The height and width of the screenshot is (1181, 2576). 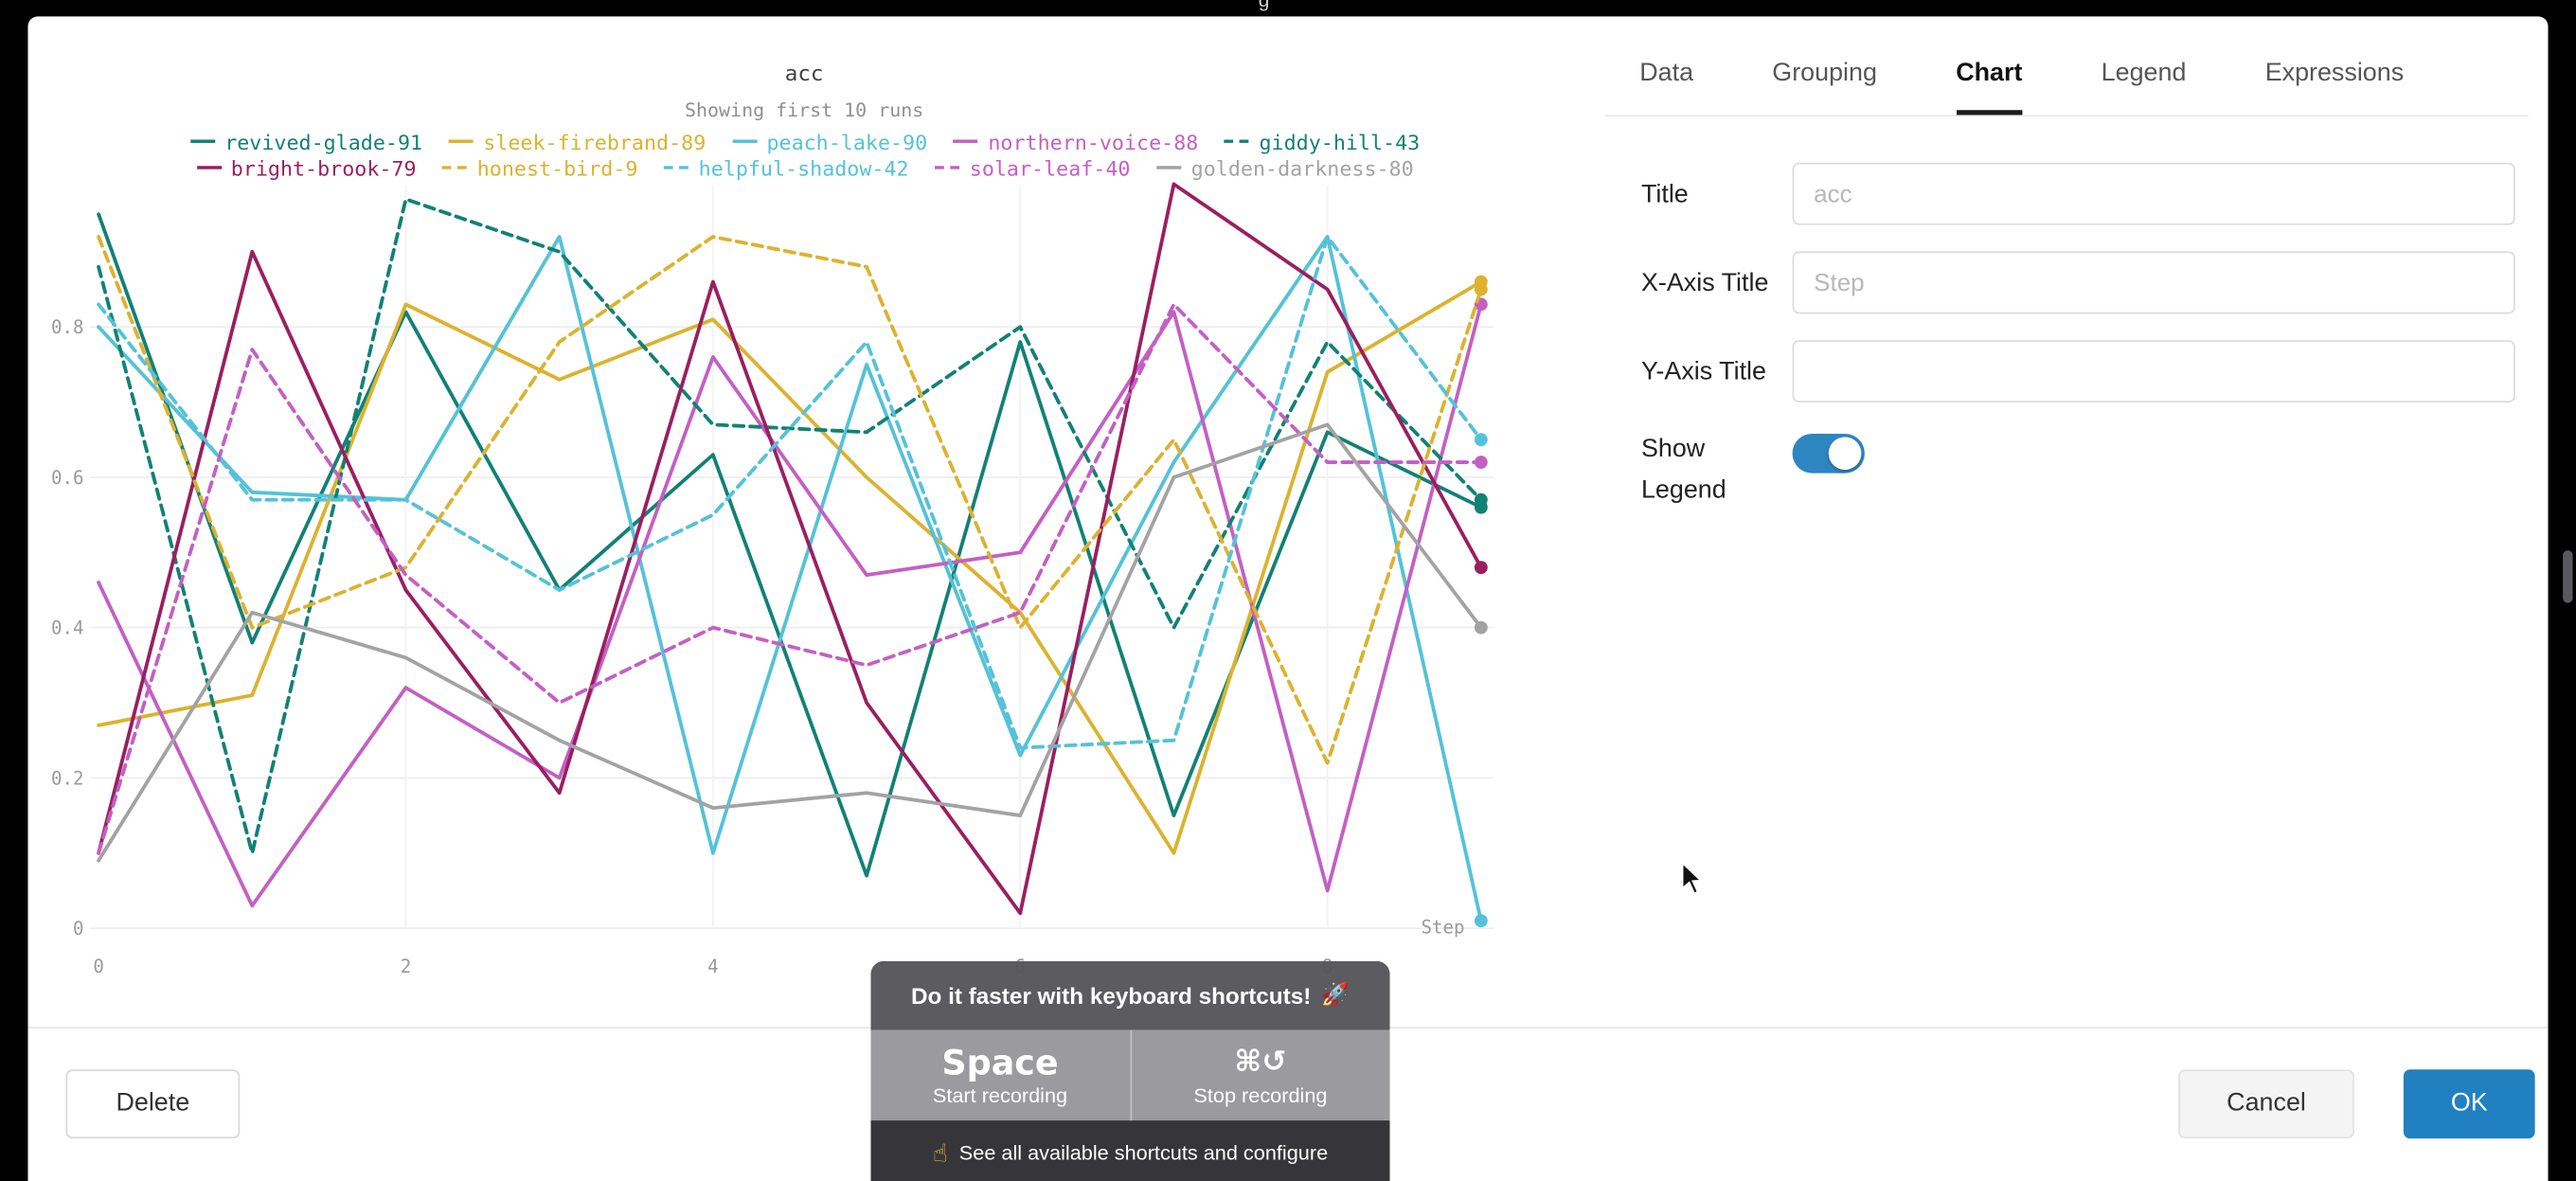 I want to click on legend-item: golden-darkness-80, so click(x=1285, y=167).